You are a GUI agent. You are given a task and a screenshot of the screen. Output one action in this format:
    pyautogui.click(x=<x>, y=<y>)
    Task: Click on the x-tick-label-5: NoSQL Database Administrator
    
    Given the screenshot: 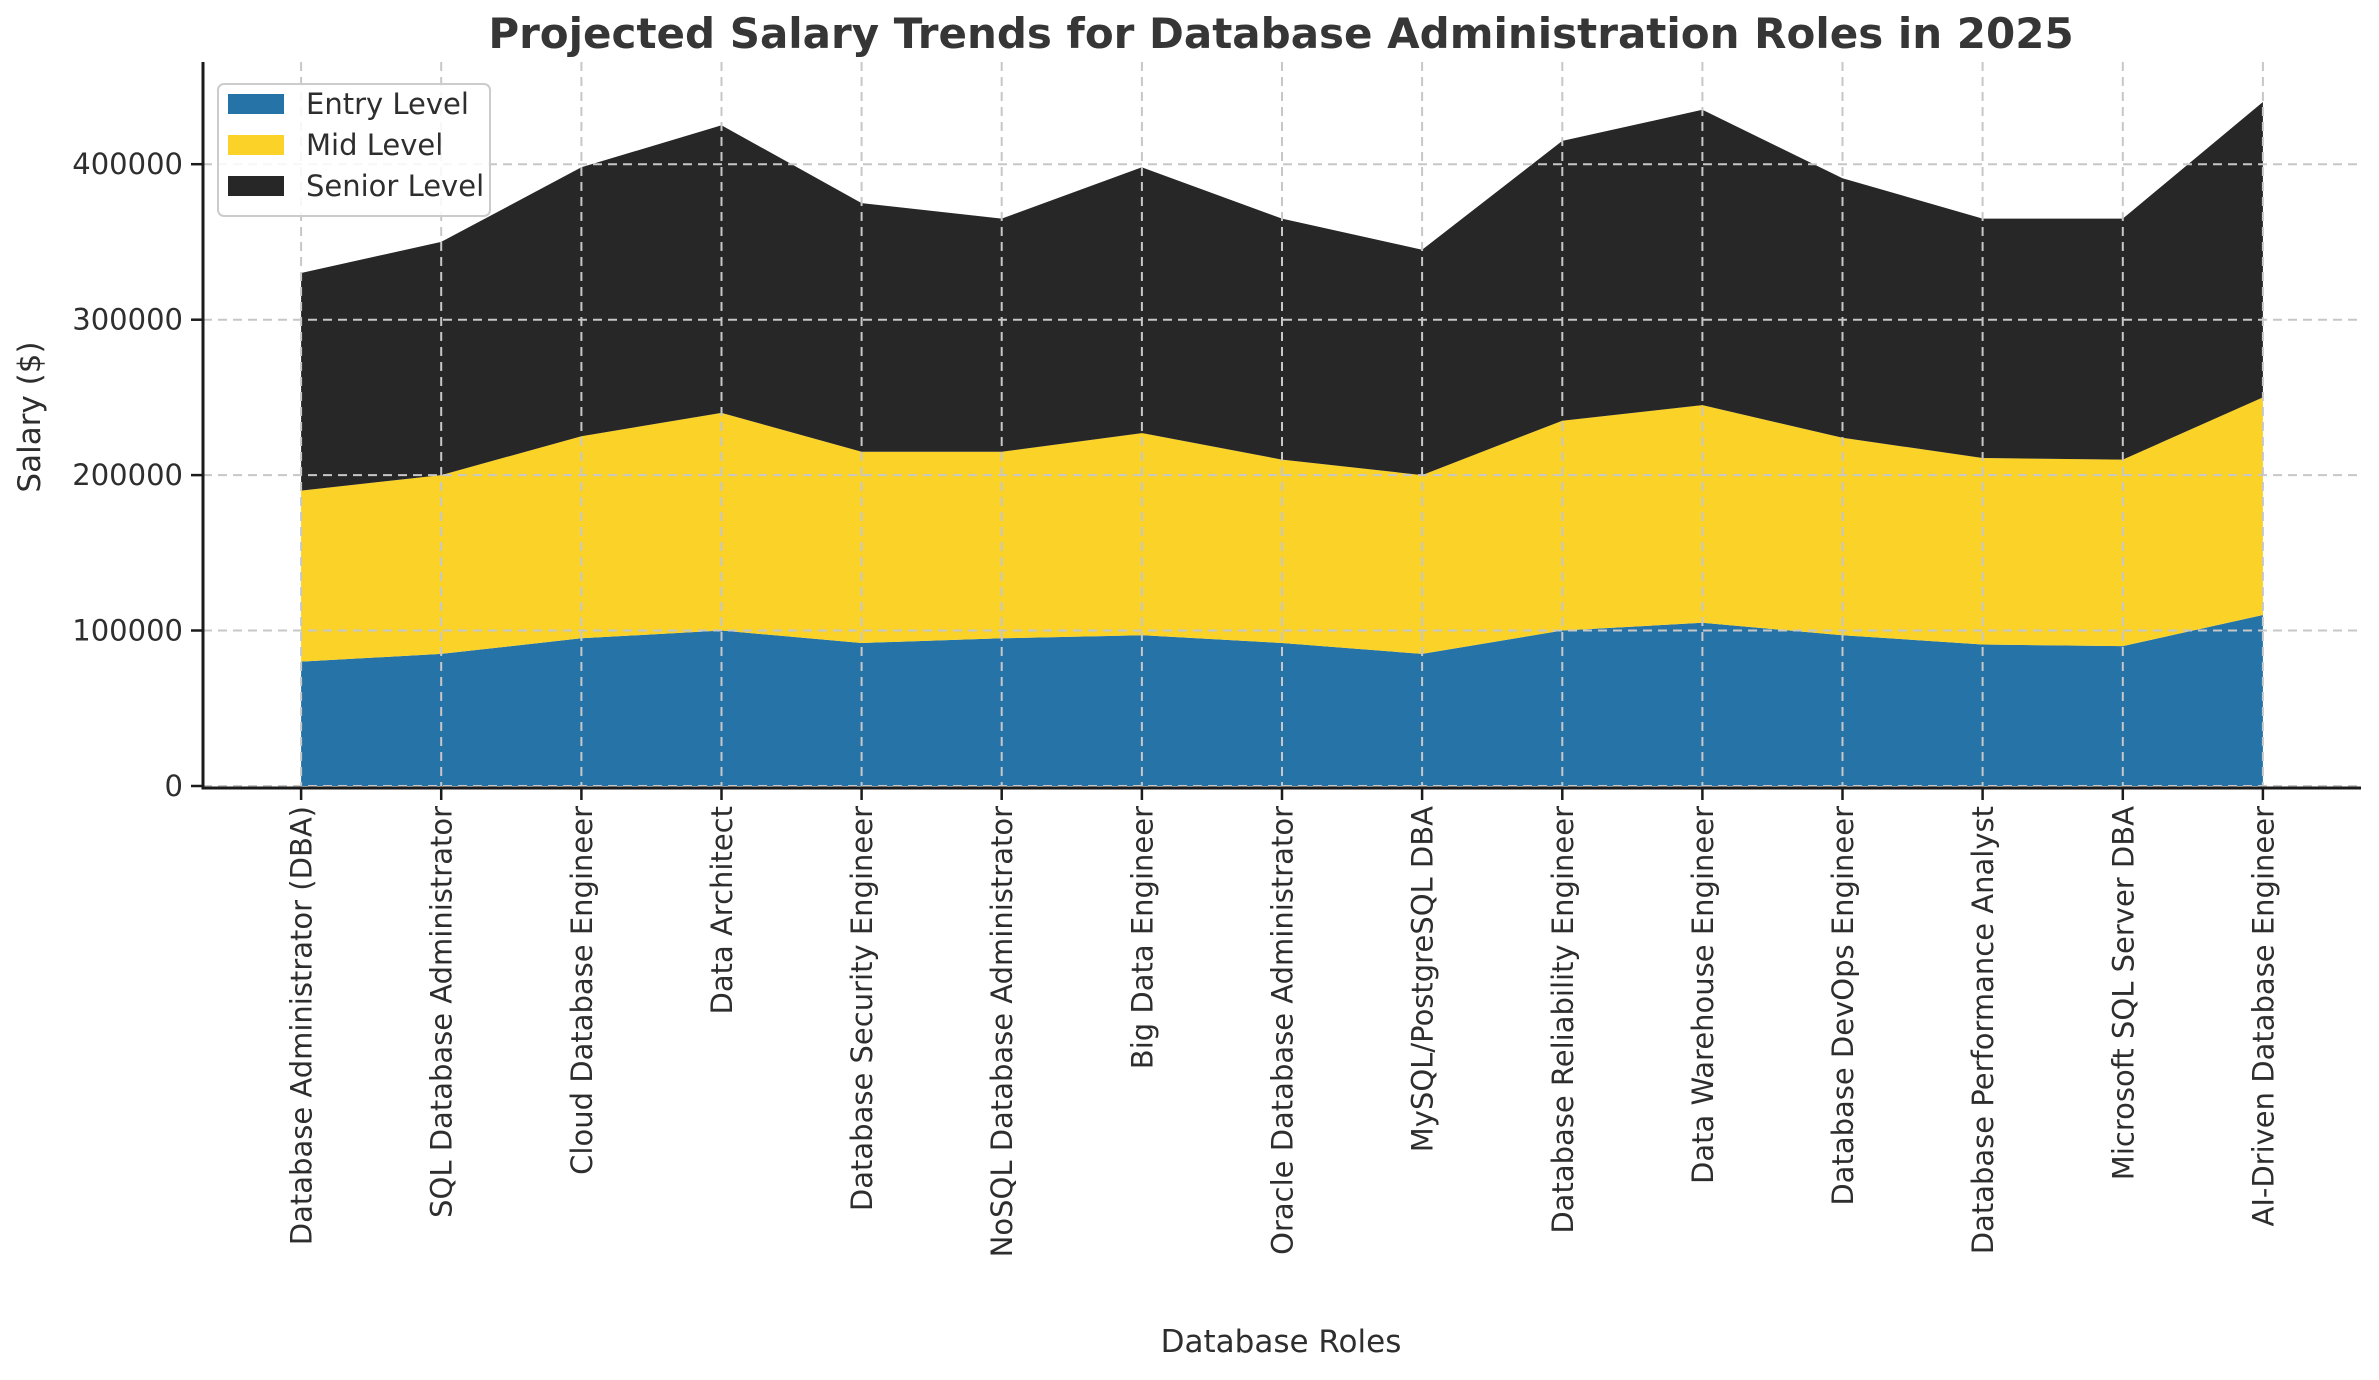 What is the action you would take?
    pyautogui.click(x=1002, y=1031)
    